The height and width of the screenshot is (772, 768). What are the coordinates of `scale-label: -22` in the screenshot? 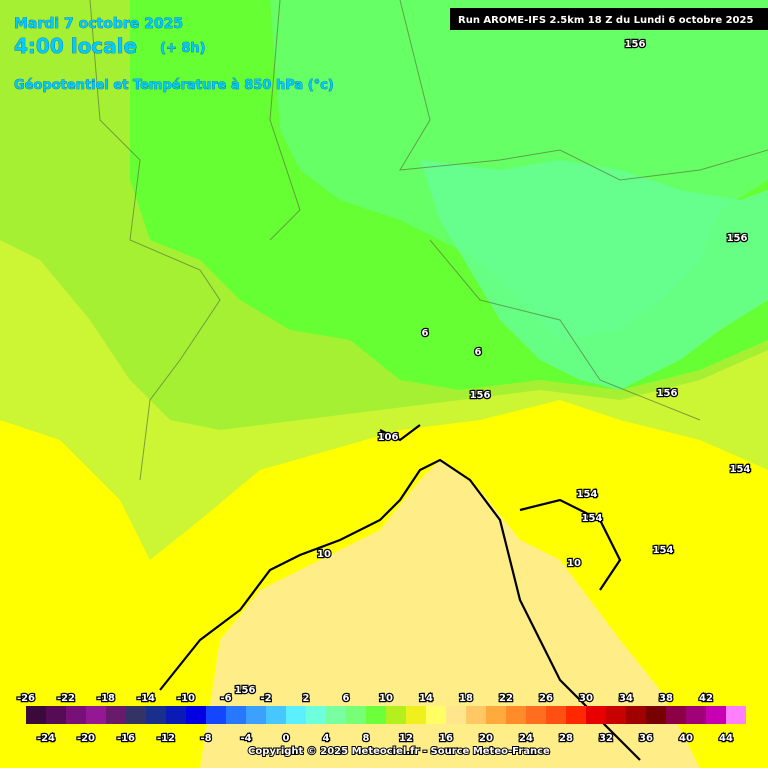 It's located at (66, 698).